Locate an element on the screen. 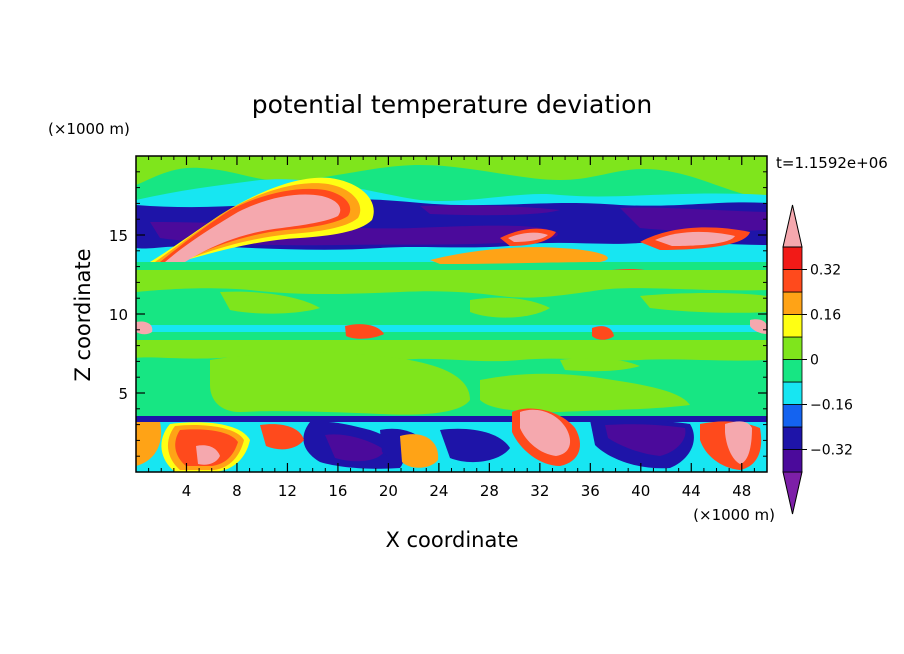 The height and width of the screenshot is (654, 904). y-tick-label: 10 is located at coordinates (118, 315).